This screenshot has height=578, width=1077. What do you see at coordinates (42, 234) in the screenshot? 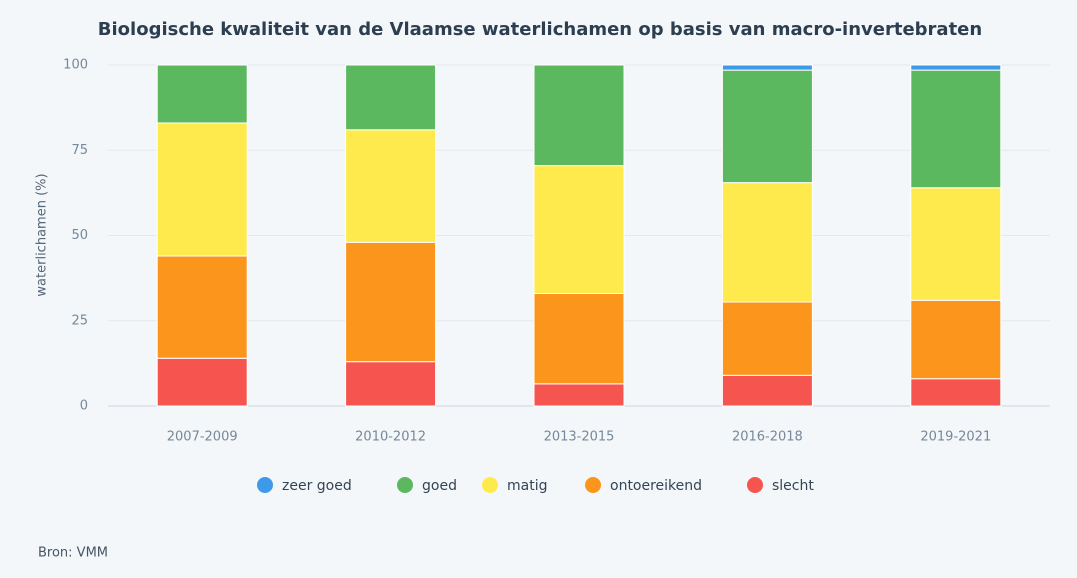
I see `y-axis-label: waterlichamen (%)` at bounding box center [42, 234].